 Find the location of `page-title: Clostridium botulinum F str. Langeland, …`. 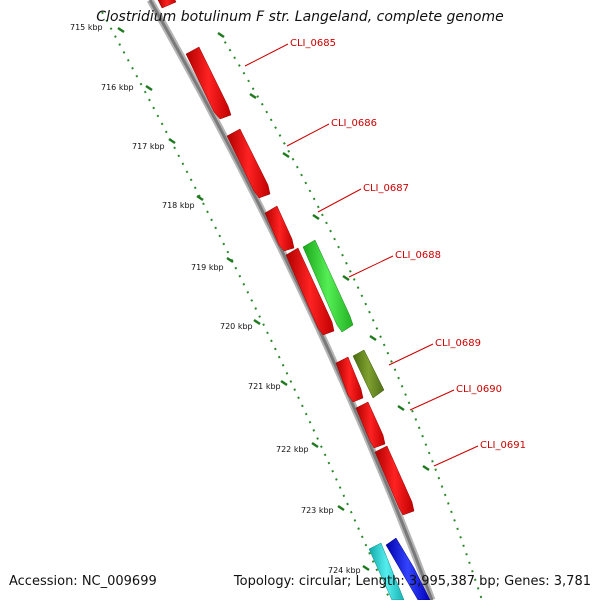

page-title: Clostridium botulinum F str. Langeland, … is located at coordinates (300, 17).